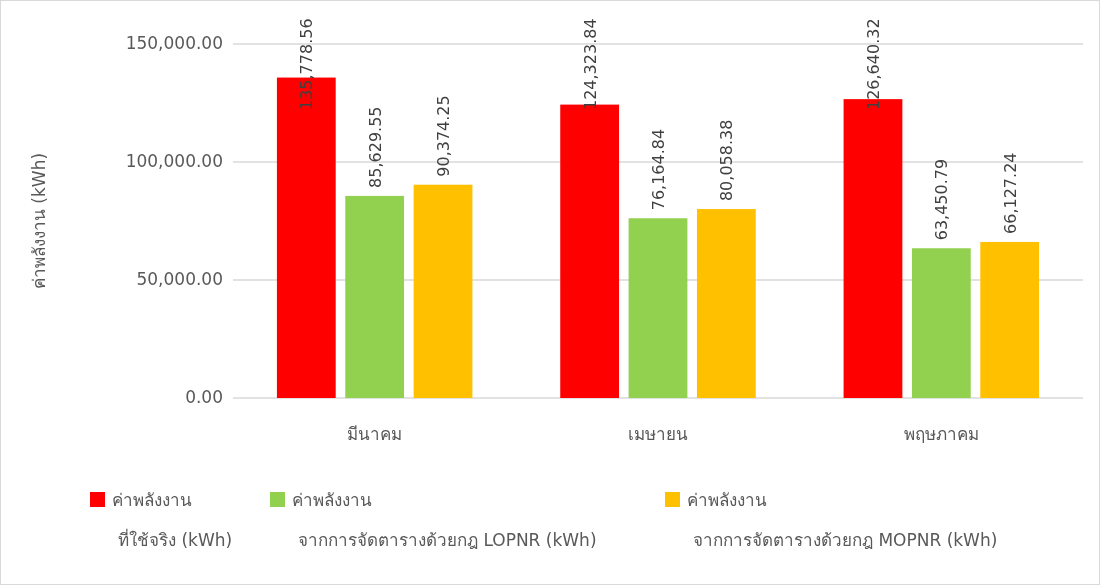 This screenshot has height=585, width=1100. I want to click on data-label: 135,778.56, so click(307, 64).